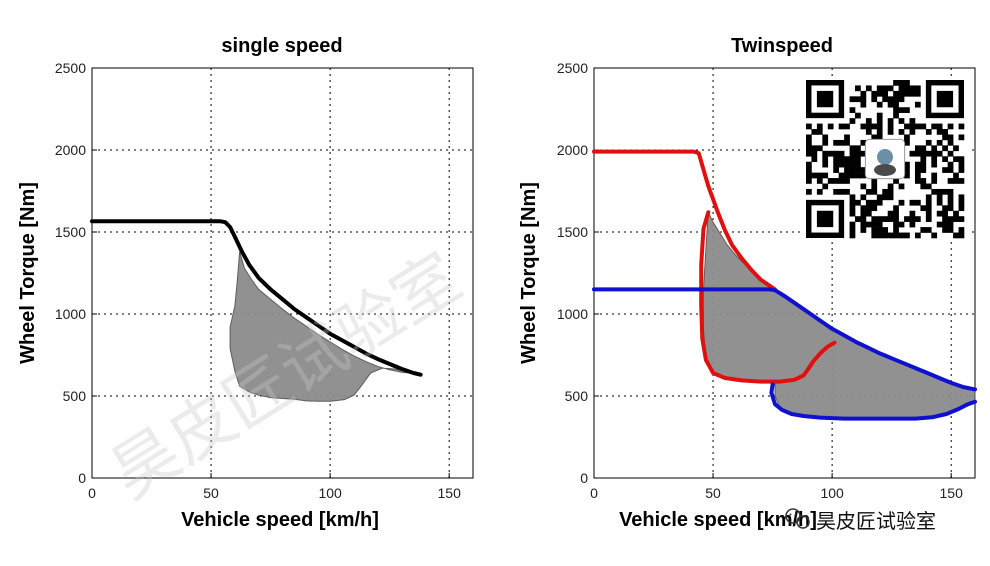 The height and width of the screenshot is (566, 990). Describe the element at coordinates (594, 493) in the screenshot. I see `x-tick-label: 0` at that location.